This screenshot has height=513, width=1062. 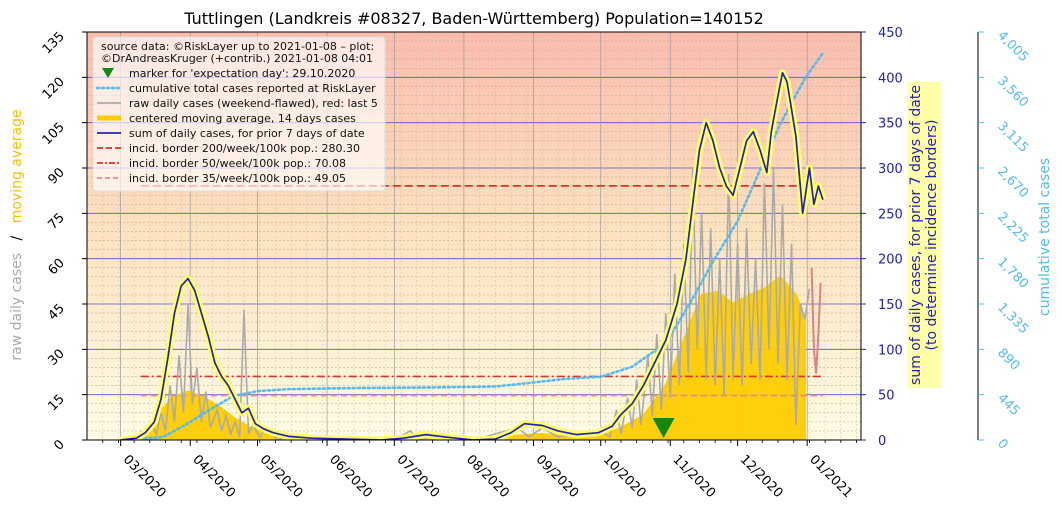 What do you see at coordinates (487, 476) in the screenshot?
I see `x-tick-label: 08/2020` at bounding box center [487, 476].